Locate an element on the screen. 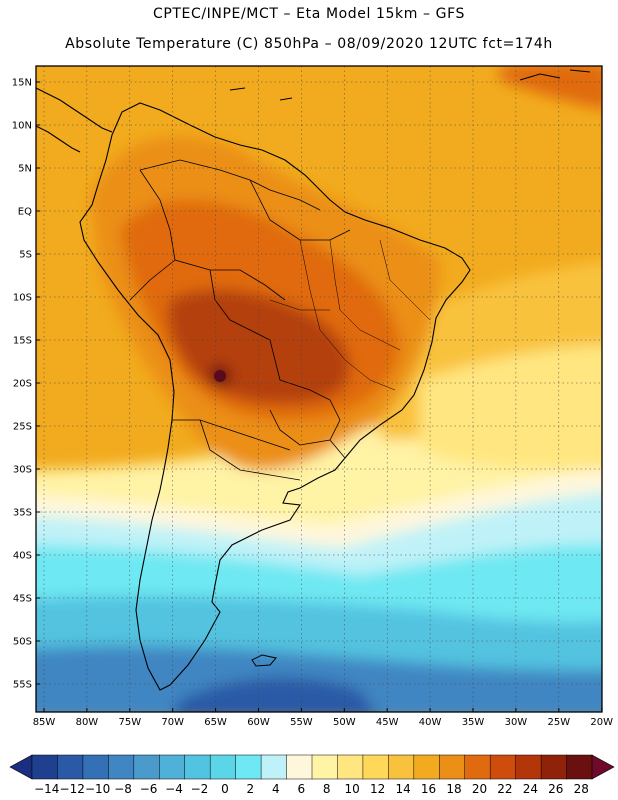 The image size is (618, 800). lat-tick-label: 15N is located at coordinates (22, 83).